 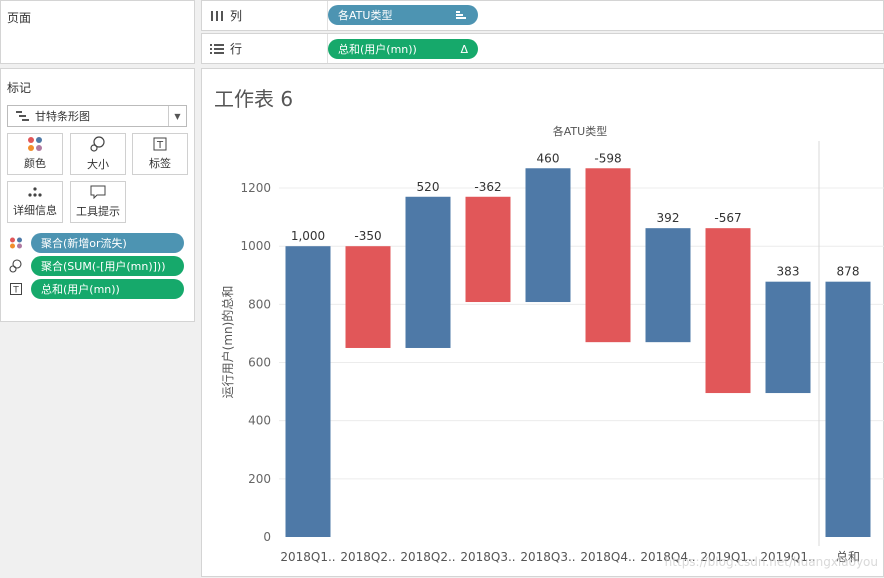 What do you see at coordinates (668, 218) in the screenshot?
I see `data-label: 392` at bounding box center [668, 218].